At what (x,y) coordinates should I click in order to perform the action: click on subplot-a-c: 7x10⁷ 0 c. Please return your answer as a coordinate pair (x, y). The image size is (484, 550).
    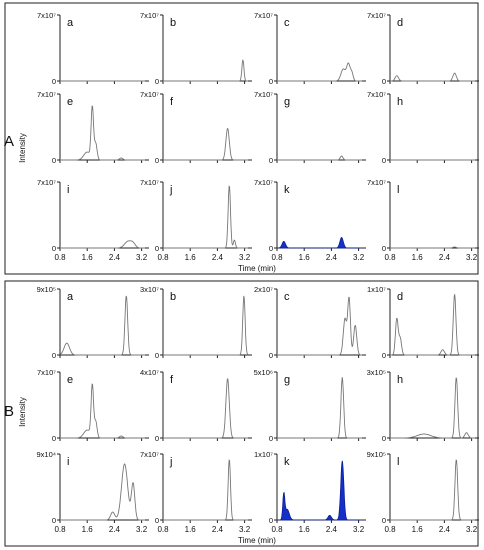
    Looking at the image, I should click on (310, 48).